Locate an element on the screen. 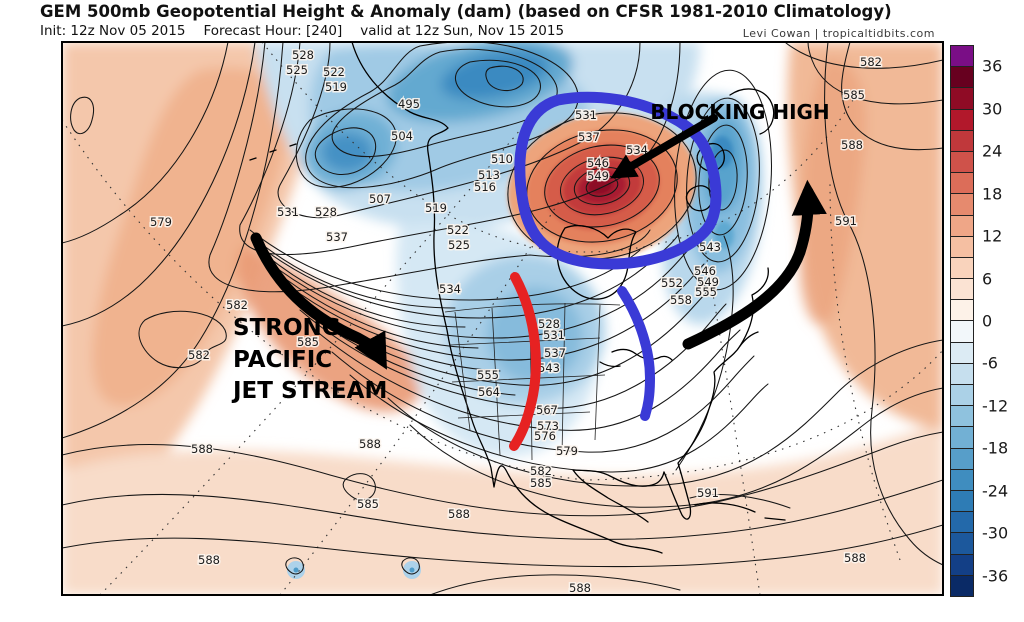 This screenshot has height=622, width=1024. contour-value-label: 564 is located at coordinates (489, 392).